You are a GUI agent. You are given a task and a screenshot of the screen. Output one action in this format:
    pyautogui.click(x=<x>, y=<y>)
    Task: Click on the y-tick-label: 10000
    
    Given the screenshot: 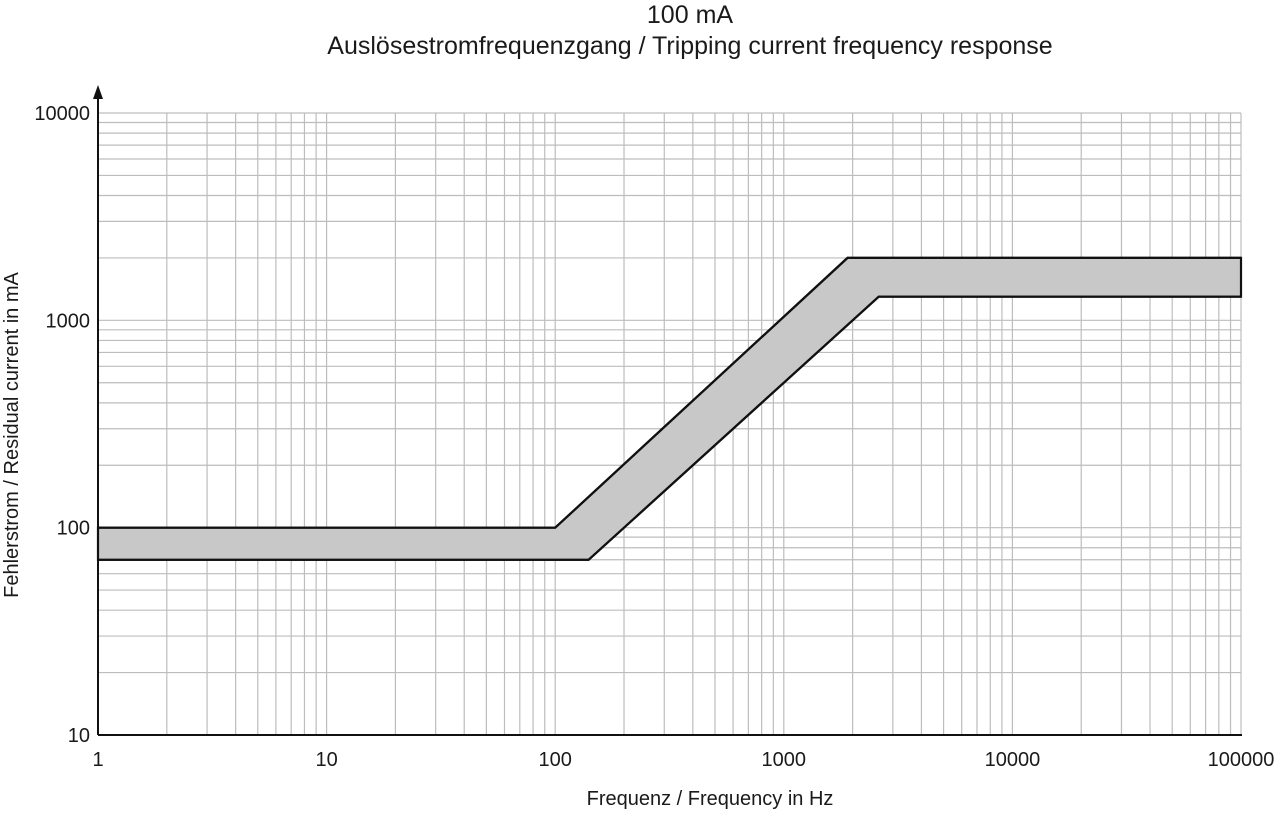 What is the action you would take?
    pyautogui.click(x=62, y=114)
    